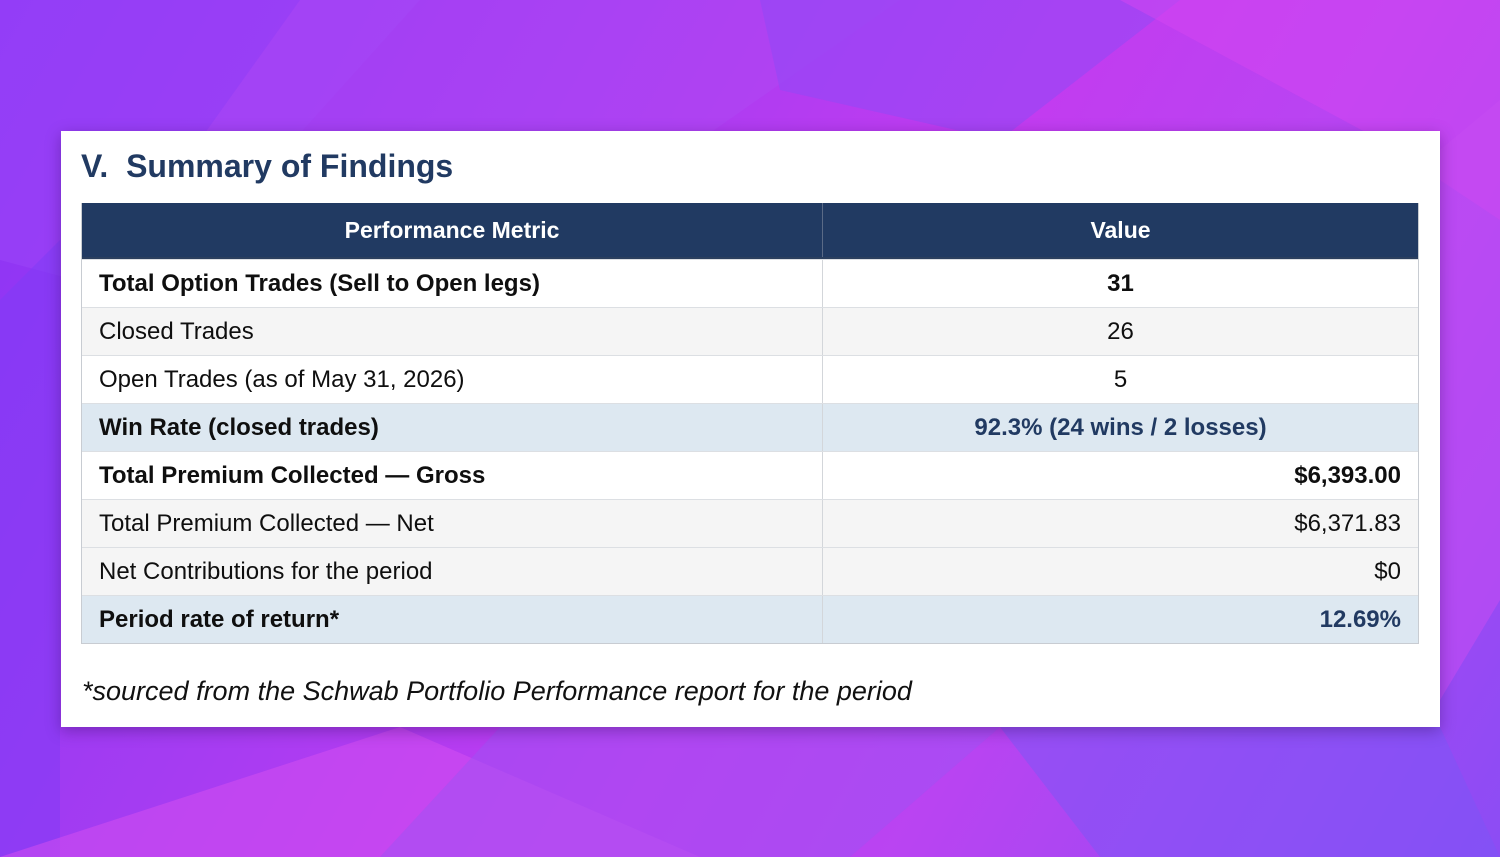 This screenshot has width=1500, height=857. I want to click on table-row: Open Trades (as of May 31, 2026) 5, so click(750, 379).